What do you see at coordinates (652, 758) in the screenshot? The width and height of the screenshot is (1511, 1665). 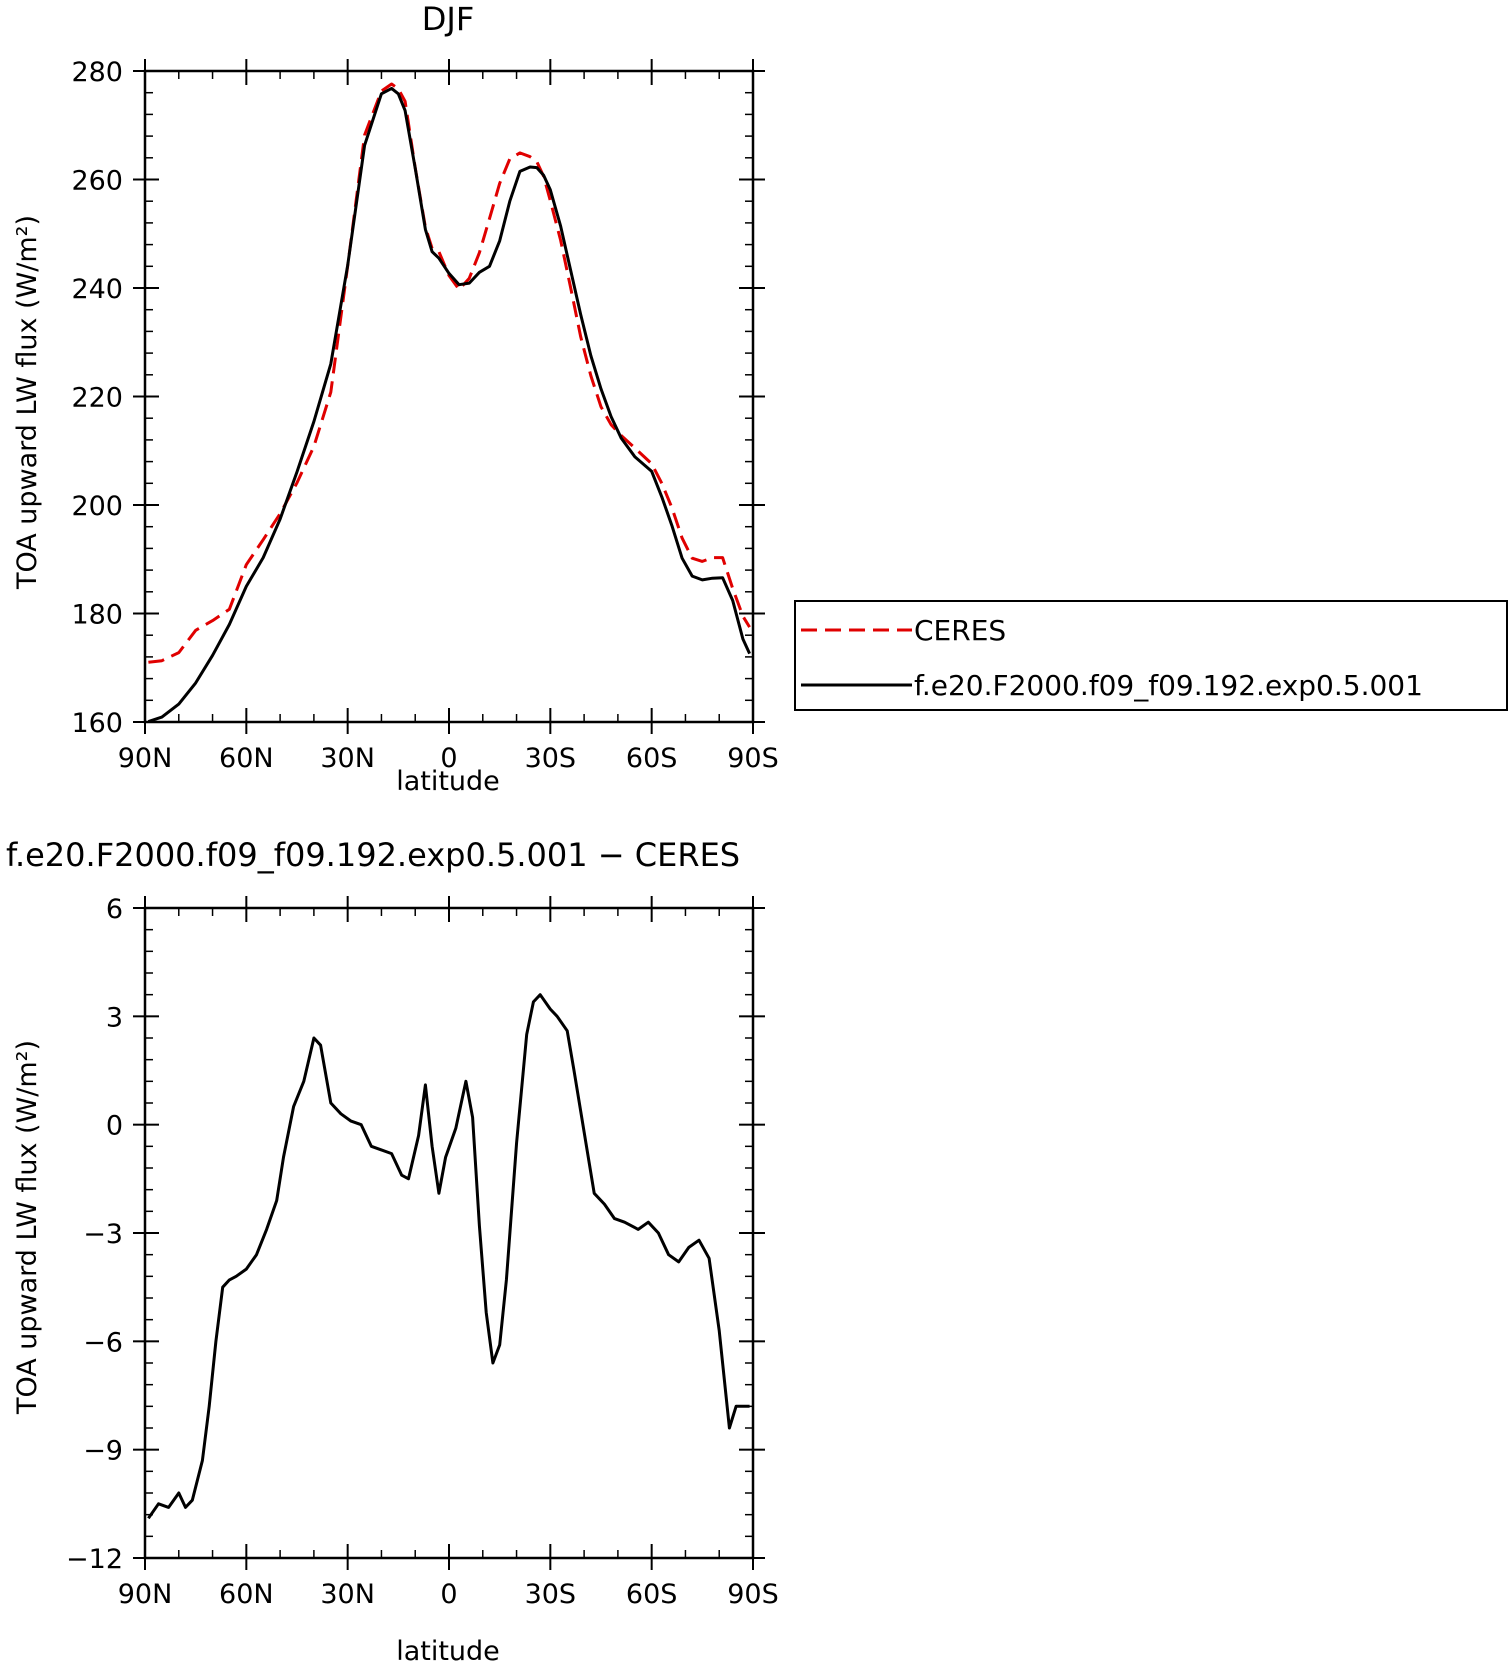 I see `top-x-tick-label: 60S` at bounding box center [652, 758].